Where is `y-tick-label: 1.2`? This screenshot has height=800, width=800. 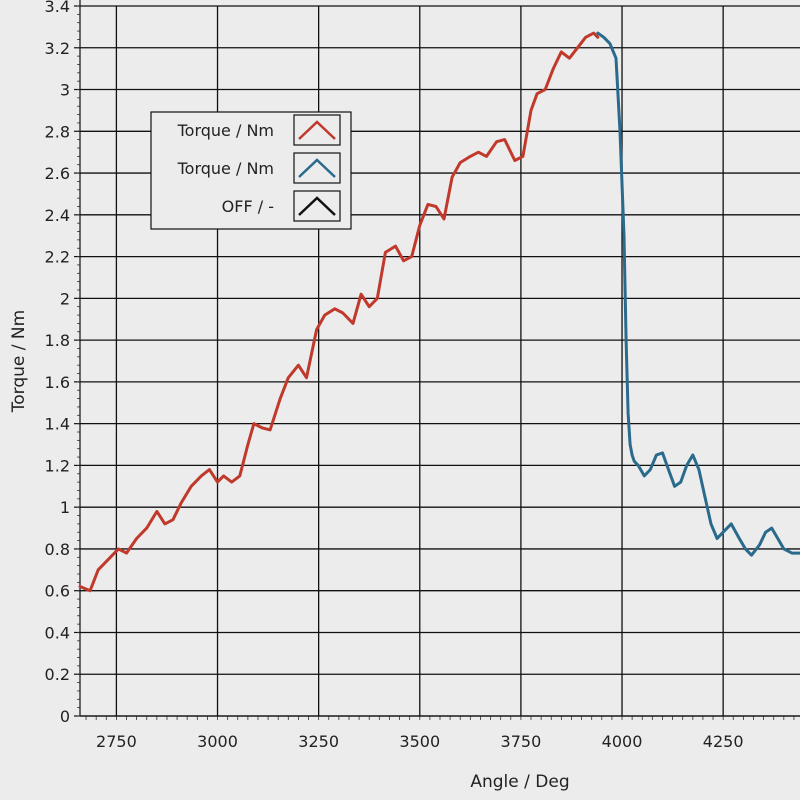 y-tick-label: 1.2 is located at coordinates (57, 465).